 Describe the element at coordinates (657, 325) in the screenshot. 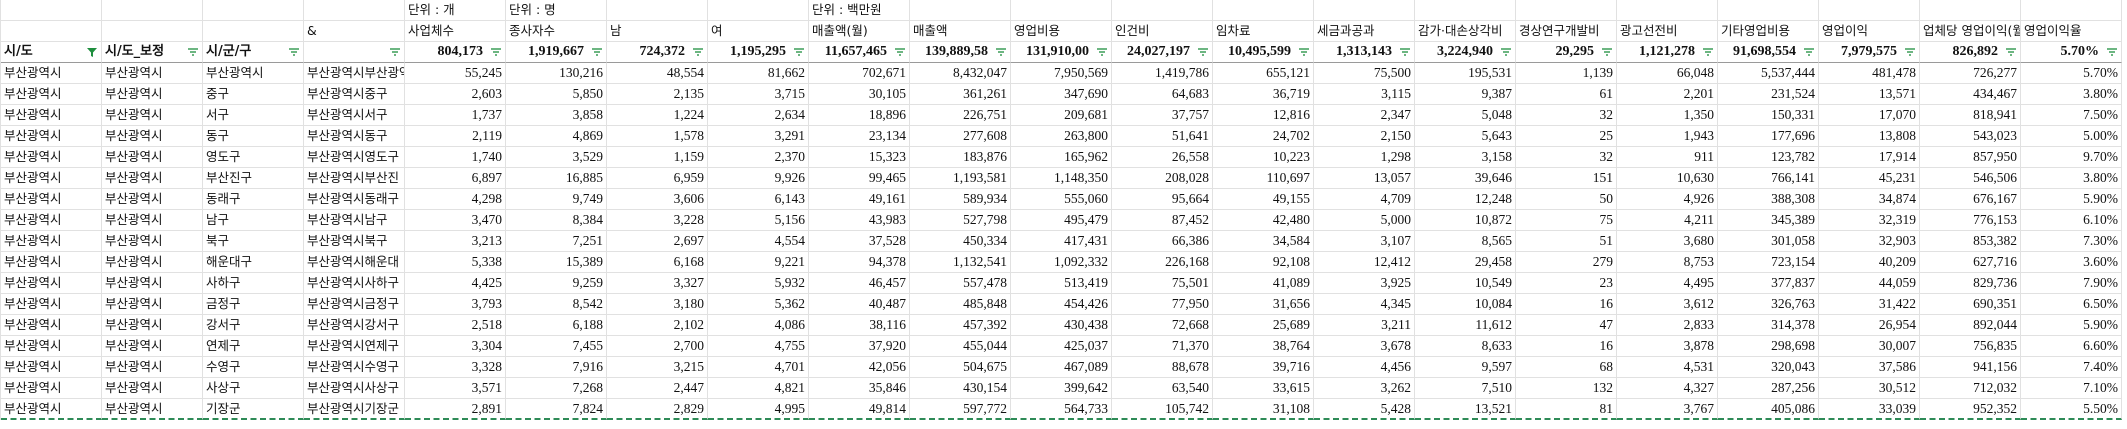

I see `data-cell: 2,102` at that location.